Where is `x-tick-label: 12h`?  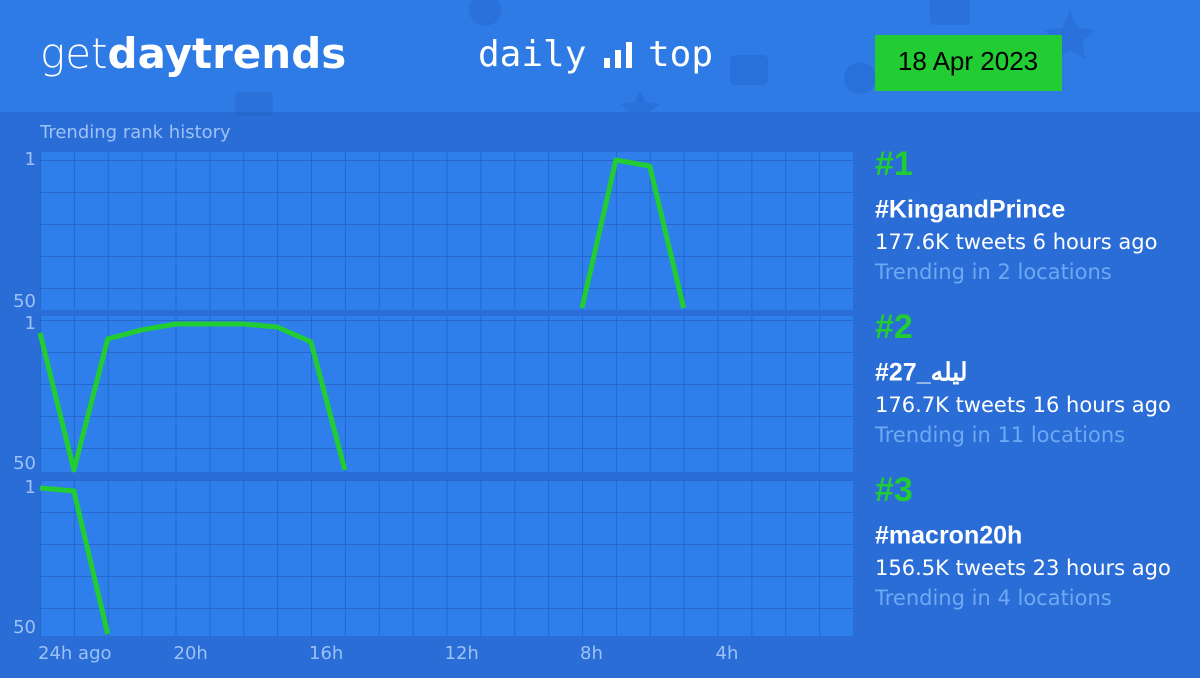
x-tick-label: 12h is located at coordinates (462, 653).